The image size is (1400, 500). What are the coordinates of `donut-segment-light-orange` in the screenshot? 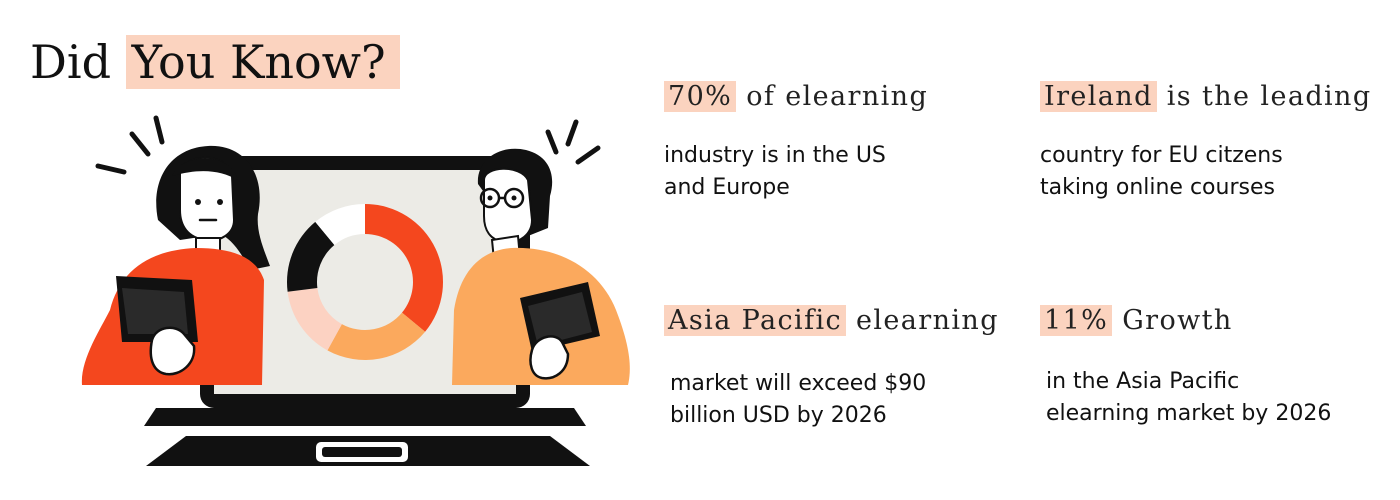 It's located at (376, 336).